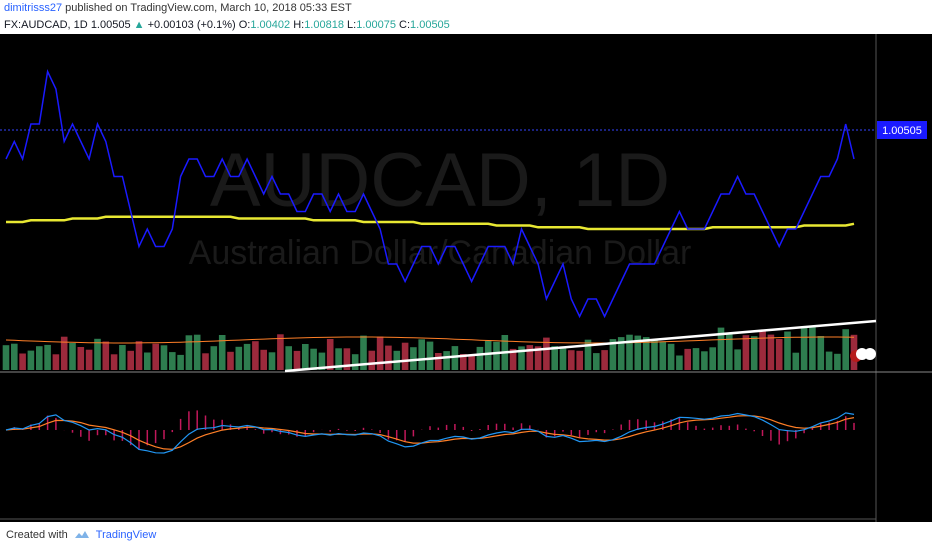 Image resolution: width=932 pixels, height=550 pixels. What do you see at coordinates (430, 340) in the screenshot?
I see `volume-ma-line` at bounding box center [430, 340].